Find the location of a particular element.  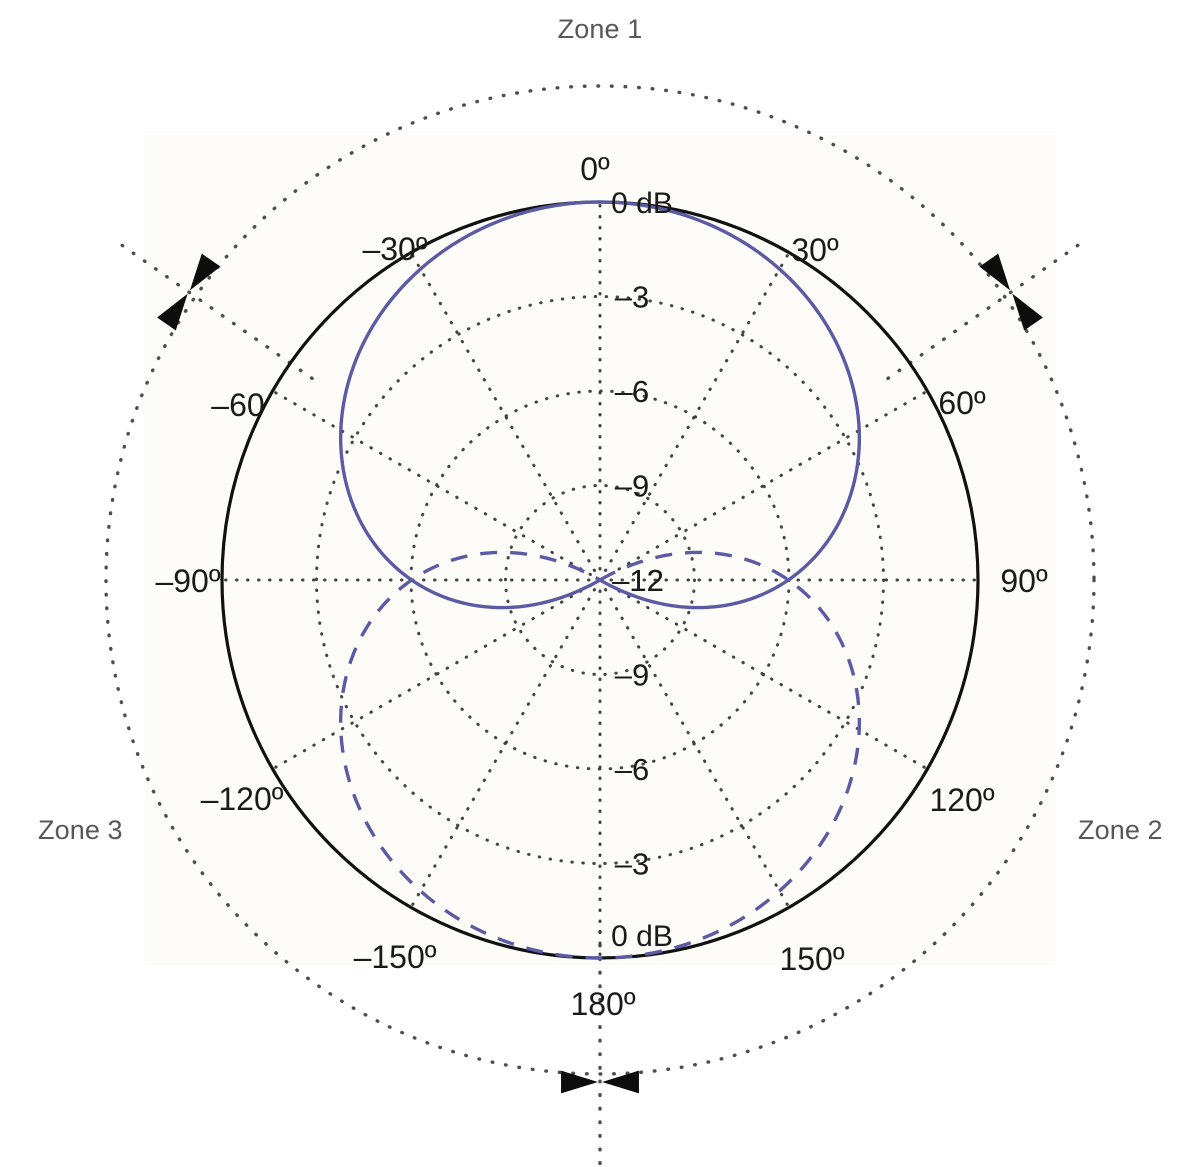

zone-1-label: Zone 1 is located at coordinates (600, 29).